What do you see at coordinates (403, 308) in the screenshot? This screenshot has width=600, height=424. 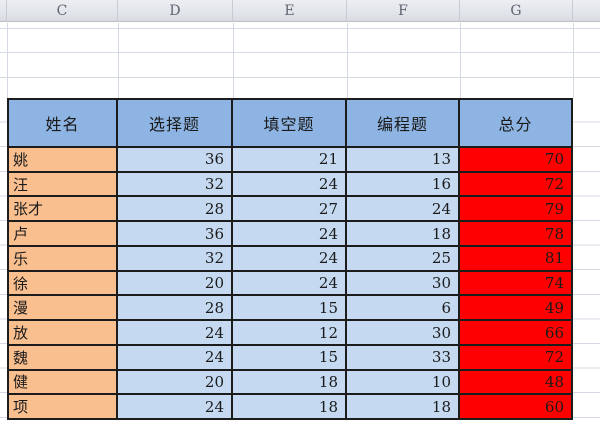 I see `cell-program: 6` at bounding box center [403, 308].